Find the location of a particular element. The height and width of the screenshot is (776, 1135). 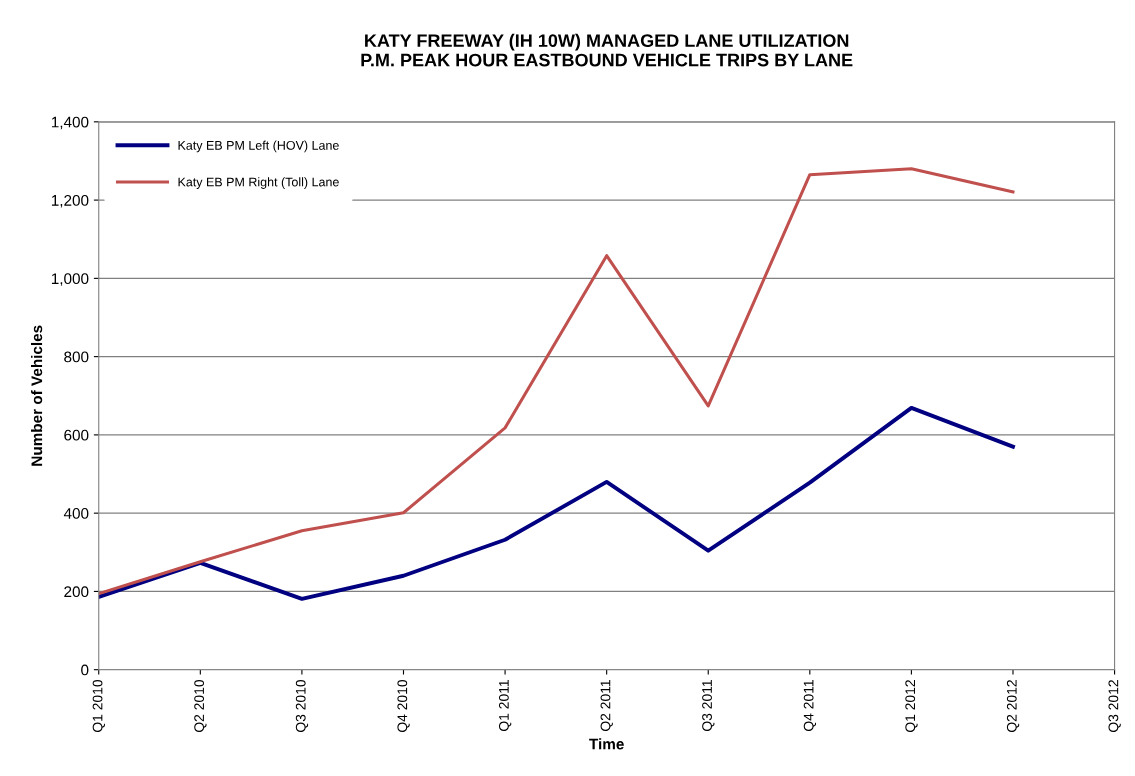

chart-title: KATY FREEWAY (IH 10W) MANAGED LANE UTILIZATION P.M. PEAK HOUR EASTBOUND VEHICLE TRIPS BY LANE is located at coordinates (607, 50).